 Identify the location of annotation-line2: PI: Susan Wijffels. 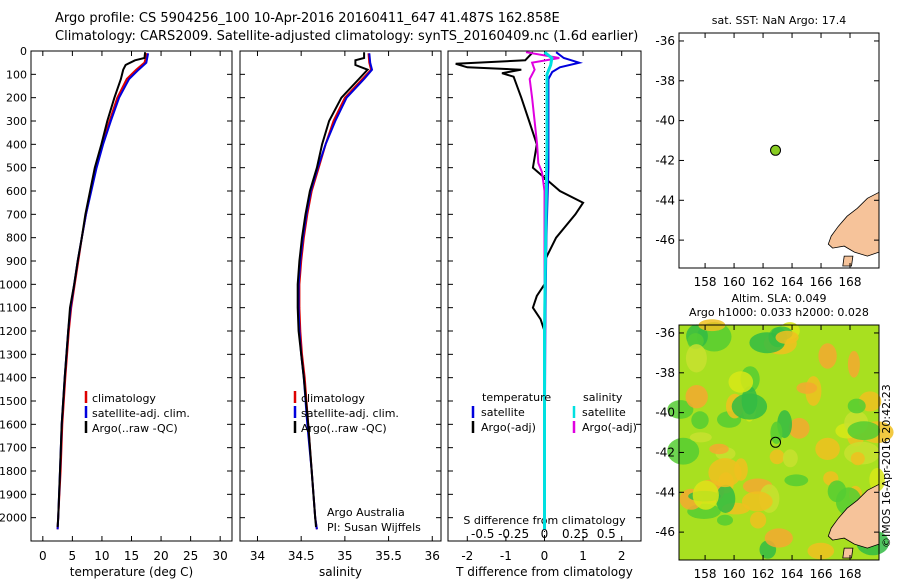
(374, 527).